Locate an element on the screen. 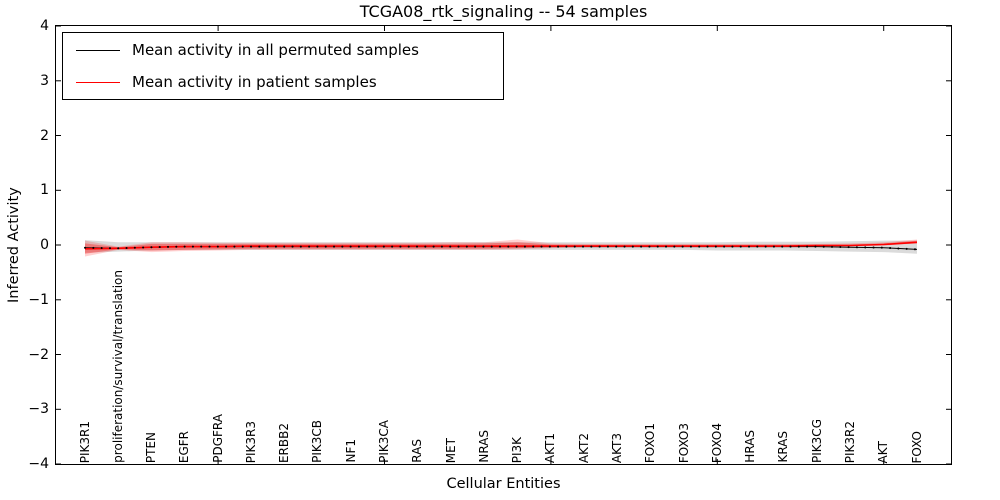  x-entity-label: KRAS is located at coordinates (783, 447).